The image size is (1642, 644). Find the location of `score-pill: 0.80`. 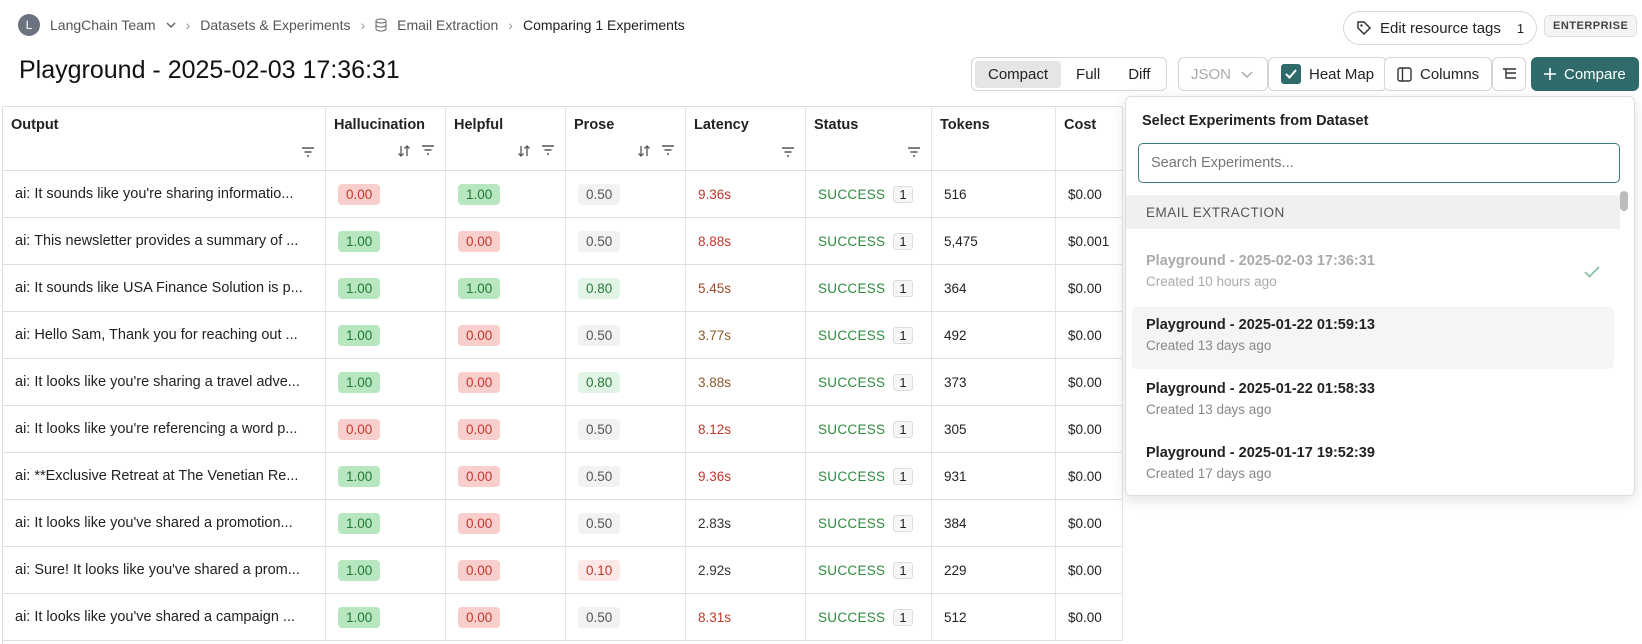

score-pill: 0.80 is located at coordinates (599, 288).